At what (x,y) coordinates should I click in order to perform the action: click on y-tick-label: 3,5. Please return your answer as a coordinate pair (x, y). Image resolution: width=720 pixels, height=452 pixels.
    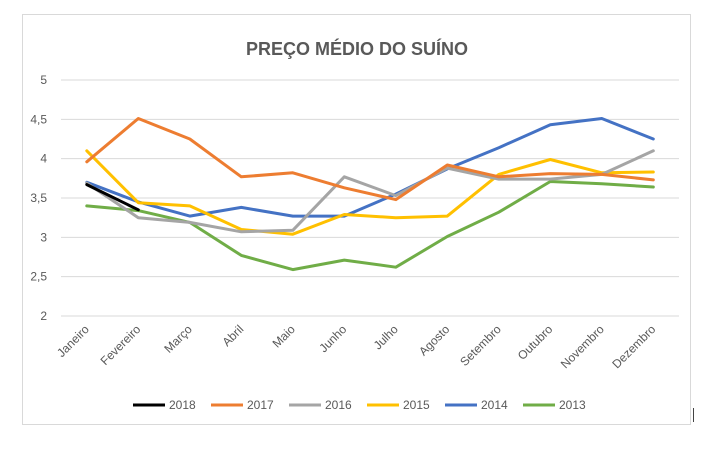
    Looking at the image, I should click on (38, 198).